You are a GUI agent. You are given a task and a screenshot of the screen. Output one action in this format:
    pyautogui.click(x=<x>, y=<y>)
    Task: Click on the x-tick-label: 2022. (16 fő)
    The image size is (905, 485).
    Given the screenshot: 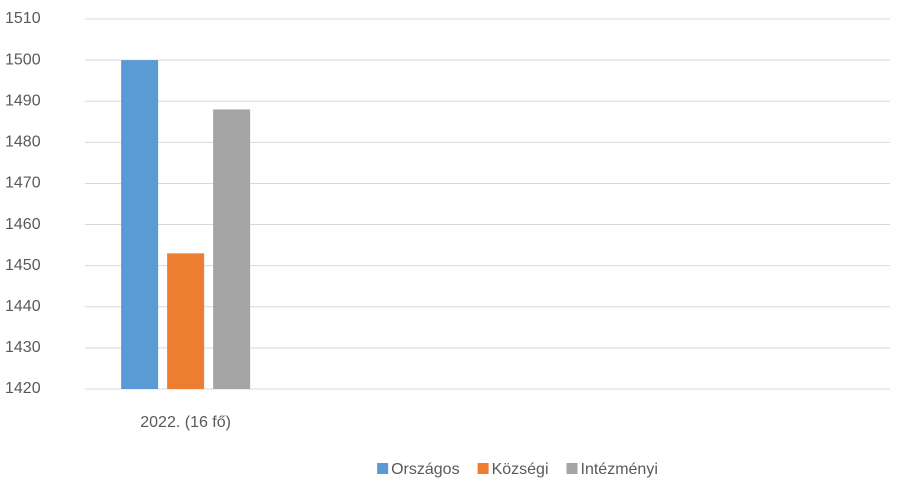 What is the action you would take?
    pyautogui.click(x=185, y=422)
    